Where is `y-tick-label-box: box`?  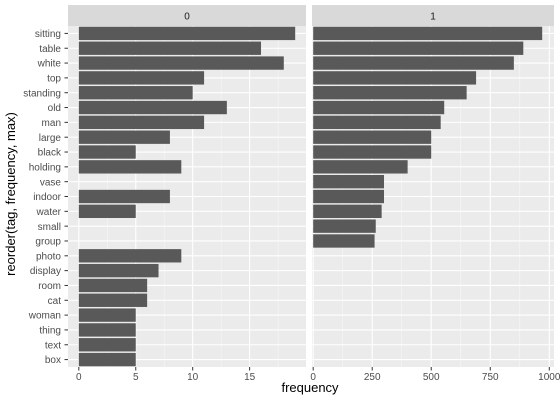
y-tick-label-box: box is located at coordinates (53, 360).